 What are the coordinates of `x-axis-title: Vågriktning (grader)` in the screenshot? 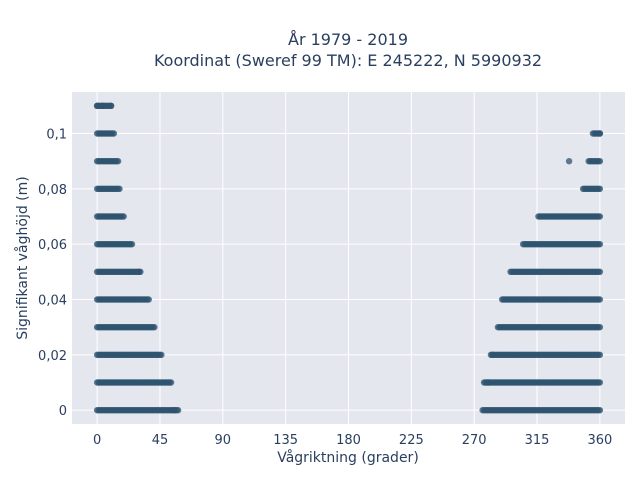 It's located at (348, 457).